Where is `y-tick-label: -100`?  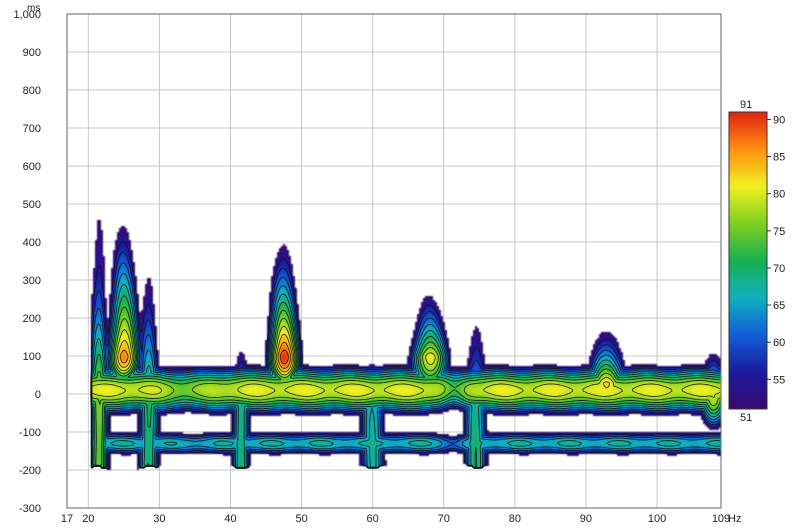 y-tick-label: -100 is located at coordinates (30, 433).